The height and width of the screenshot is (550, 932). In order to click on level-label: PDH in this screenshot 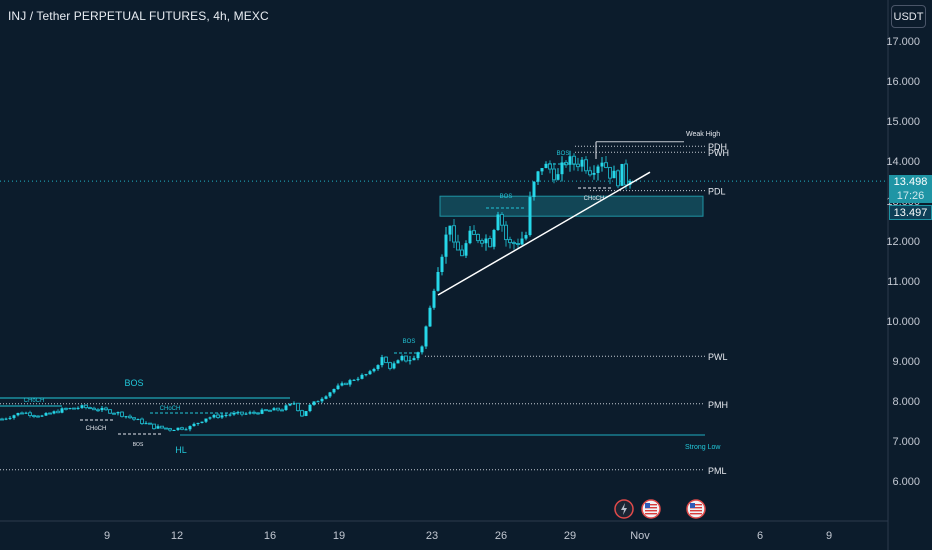, I will do `click(717, 147)`.